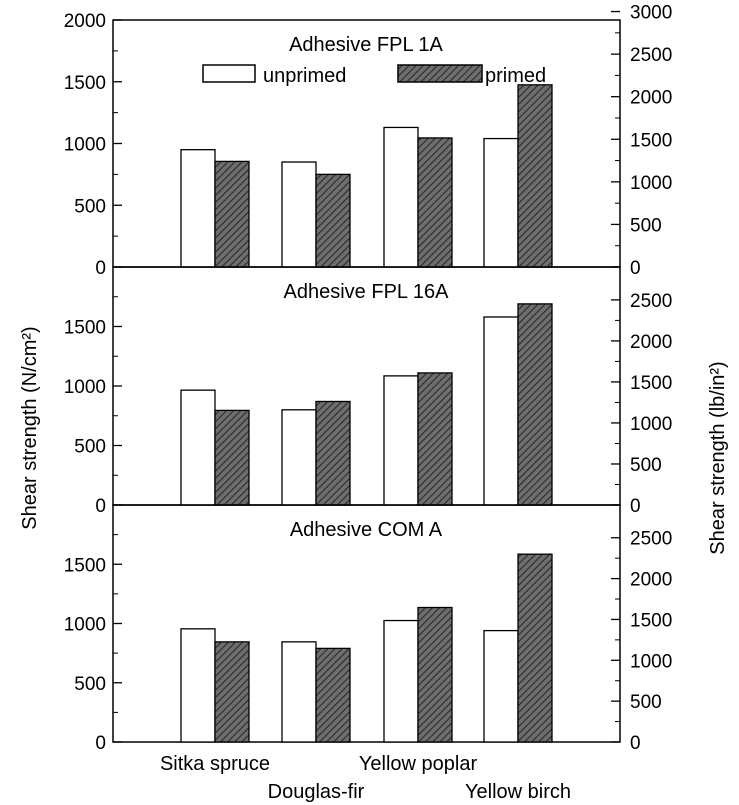 The width and height of the screenshot is (739, 805). I want to click on panel-title: Adhesive FPL 1A, so click(366, 45).